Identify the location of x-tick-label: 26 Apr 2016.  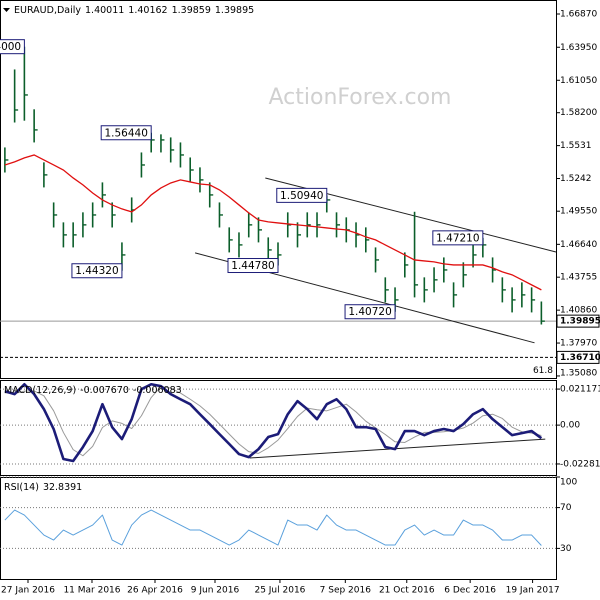
(155, 591).